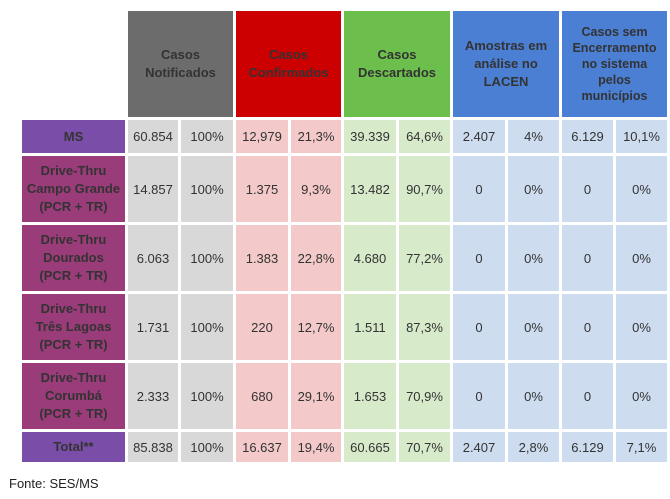 The width and height of the screenshot is (670, 499). I want to click on table-cell-confirmados-count: 12,979, so click(262, 136).